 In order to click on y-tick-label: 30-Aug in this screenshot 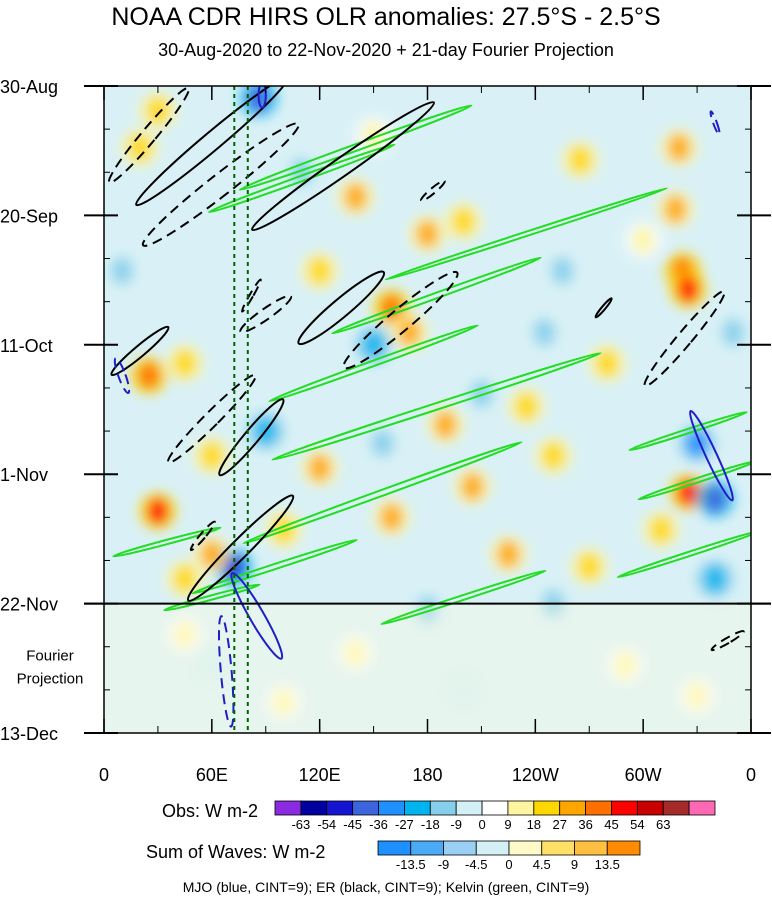, I will do `click(29, 87)`.